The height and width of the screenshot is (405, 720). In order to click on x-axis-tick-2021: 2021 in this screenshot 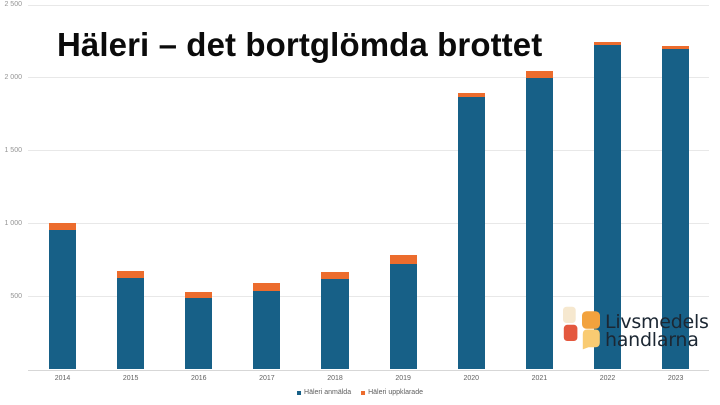, I will do `click(539, 378)`.